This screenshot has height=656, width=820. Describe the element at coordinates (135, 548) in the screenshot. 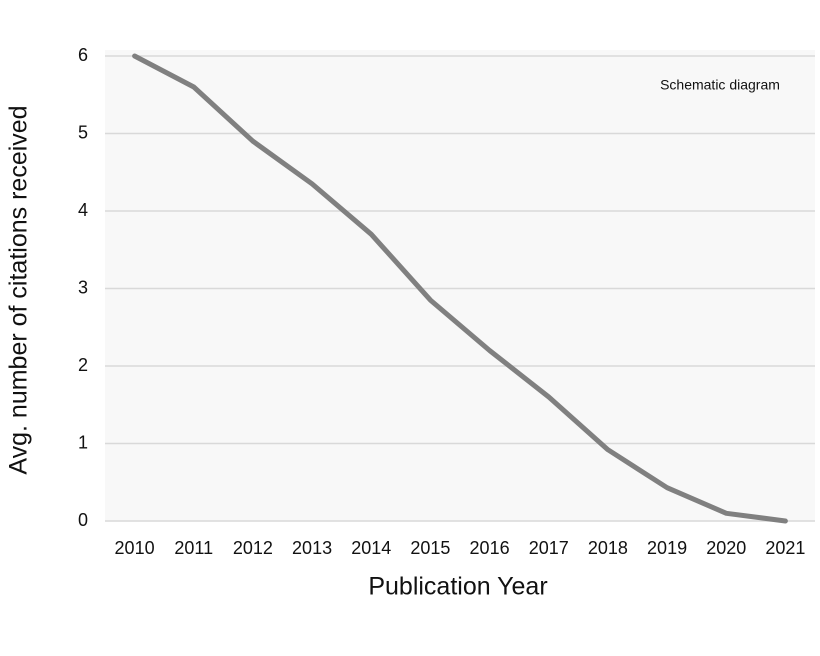

I see `x-tick-label: 2010` at that location.